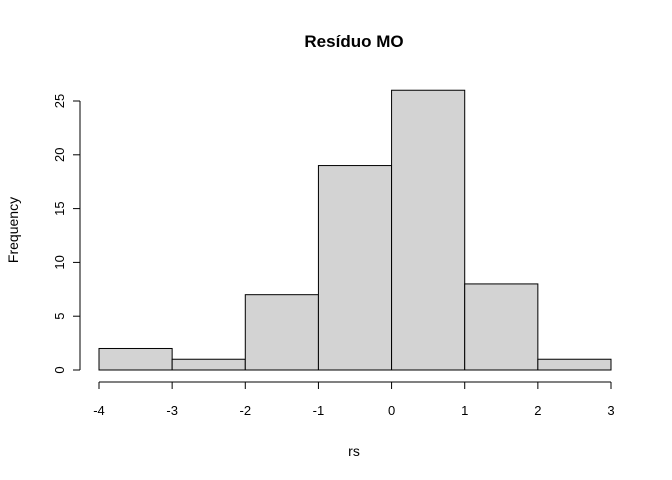 This screenshot has height=480, width=672. I want to click on x-tick-label: -2, so click(246, 410).